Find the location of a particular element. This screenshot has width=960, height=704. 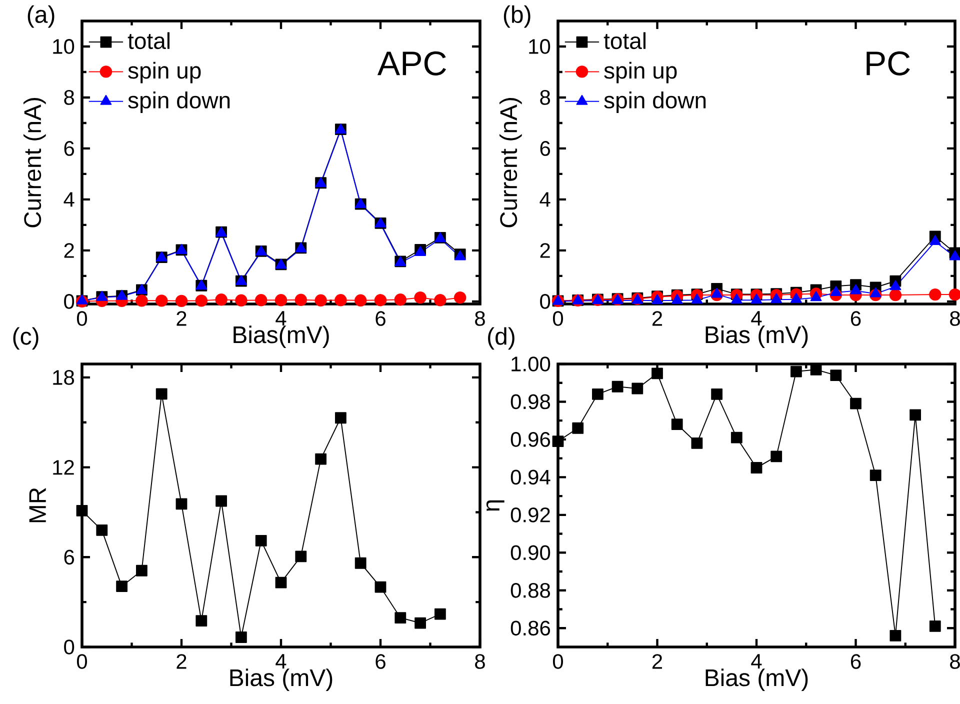

y-axis-title: MR is located at coordinates (37, 505).